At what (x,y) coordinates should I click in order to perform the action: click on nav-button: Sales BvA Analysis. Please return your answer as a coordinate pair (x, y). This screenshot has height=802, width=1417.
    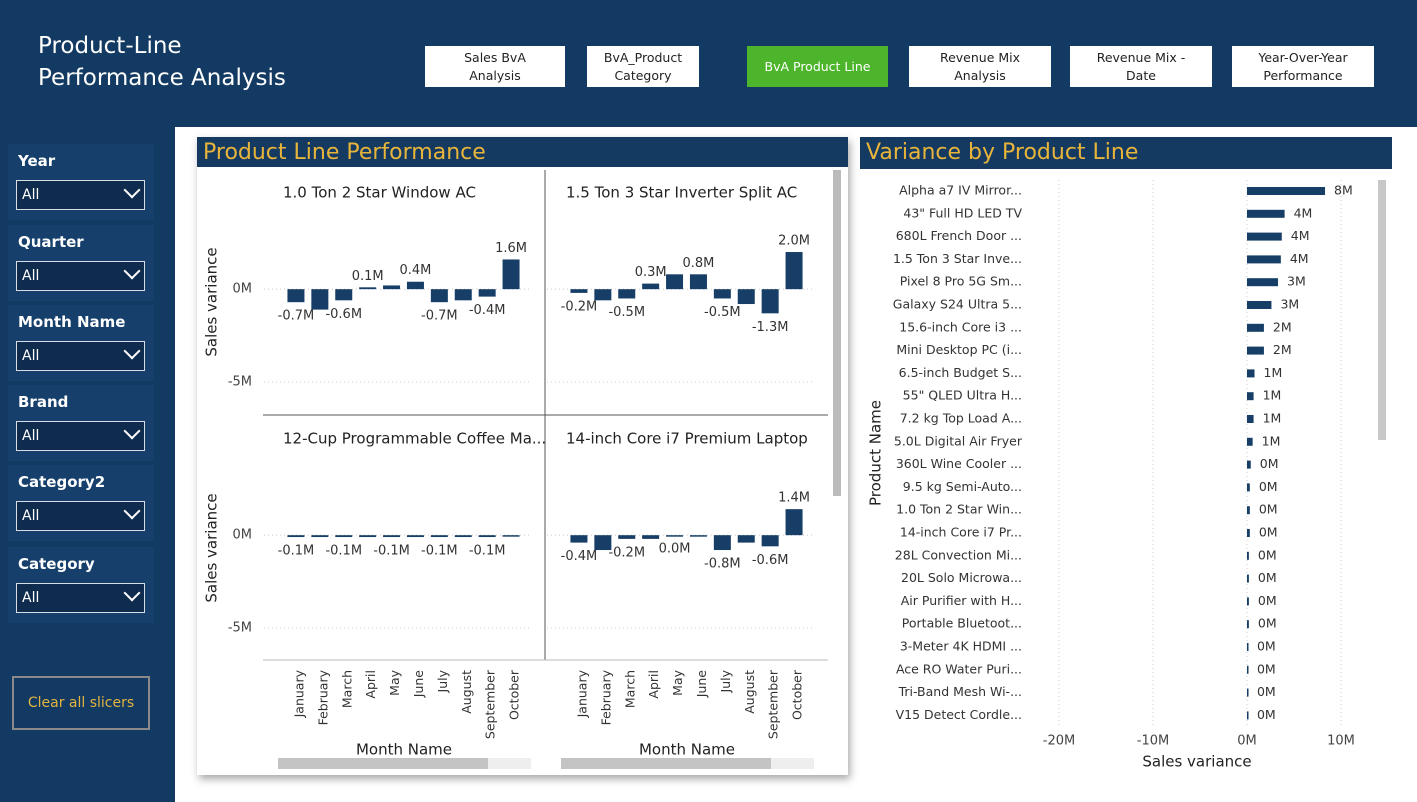
    Looking at the image, I should click on (495, 66).